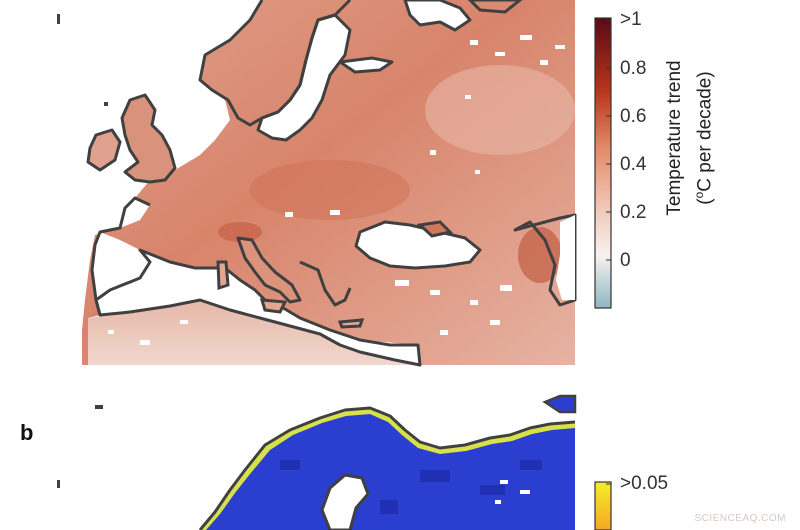 The height and width of the screenshot is (530, 800). What do you see at coordinates (633, 68) in the screenshot?
I see `colorbar-tick-label: 0.8` at bounding box center [633, 68].